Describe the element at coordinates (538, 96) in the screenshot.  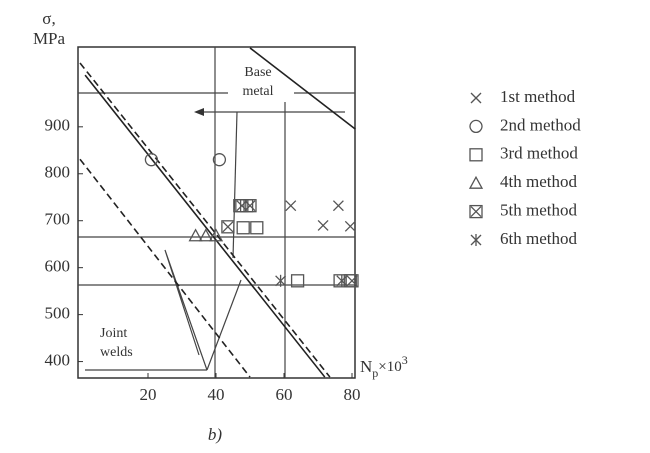
I see `legend-label: 1st method` at that location.